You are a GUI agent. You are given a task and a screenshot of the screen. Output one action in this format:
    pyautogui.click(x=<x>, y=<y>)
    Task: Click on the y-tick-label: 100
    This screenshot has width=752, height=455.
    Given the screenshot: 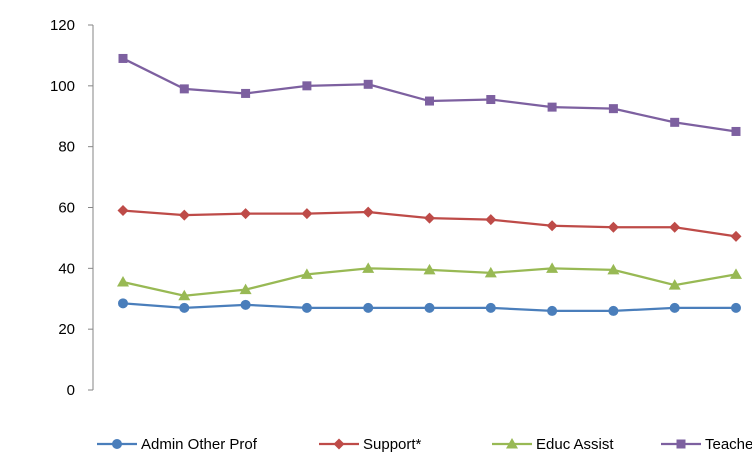 What is the action you would take?
    pyautogui.click(x=62, y=86)
    